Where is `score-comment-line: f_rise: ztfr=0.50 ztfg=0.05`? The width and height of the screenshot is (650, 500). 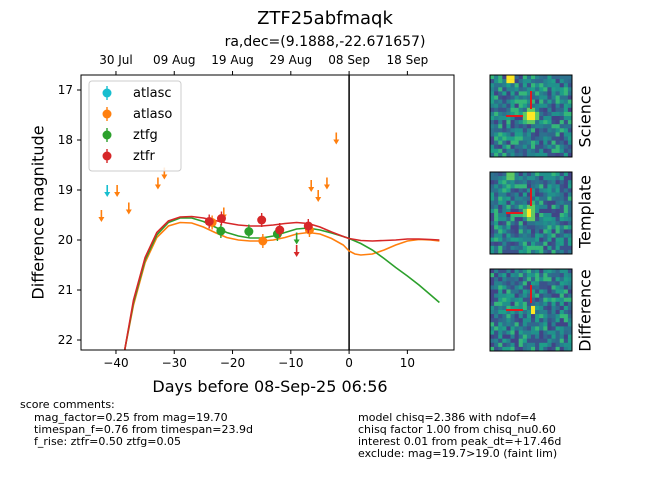
score-comment-line: f_rise: ztfr=0.50 ztfg=0.05 is located at coordinates (107, 441).